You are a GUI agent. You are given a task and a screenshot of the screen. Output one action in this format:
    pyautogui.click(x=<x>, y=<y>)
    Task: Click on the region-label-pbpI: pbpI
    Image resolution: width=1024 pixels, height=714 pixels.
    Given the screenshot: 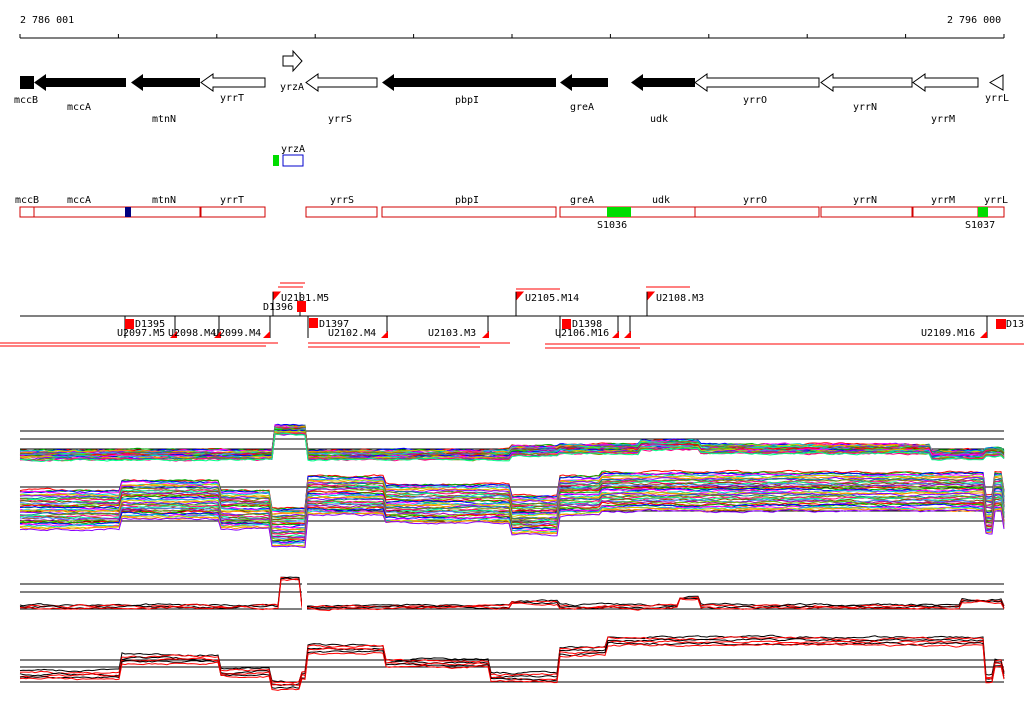 What is the action you would take?
    pyautogui.click(x=467, y=200)
    